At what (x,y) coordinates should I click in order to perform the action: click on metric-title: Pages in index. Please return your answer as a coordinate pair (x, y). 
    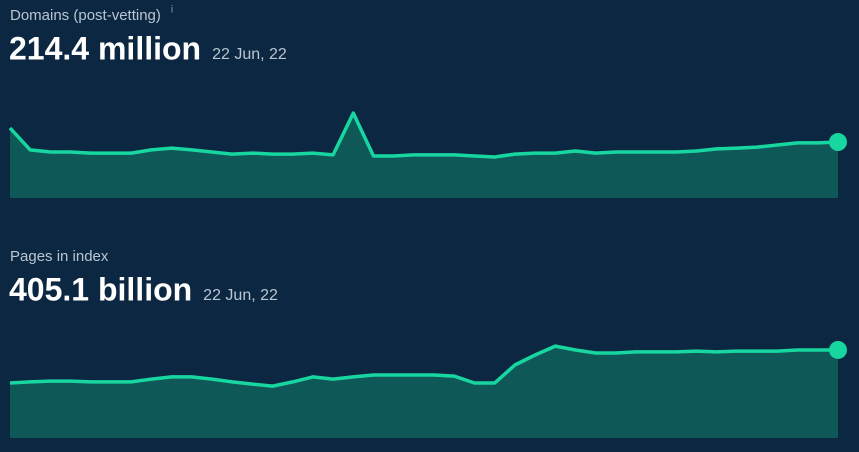
    Looking at the image, I should click on (59, 256).